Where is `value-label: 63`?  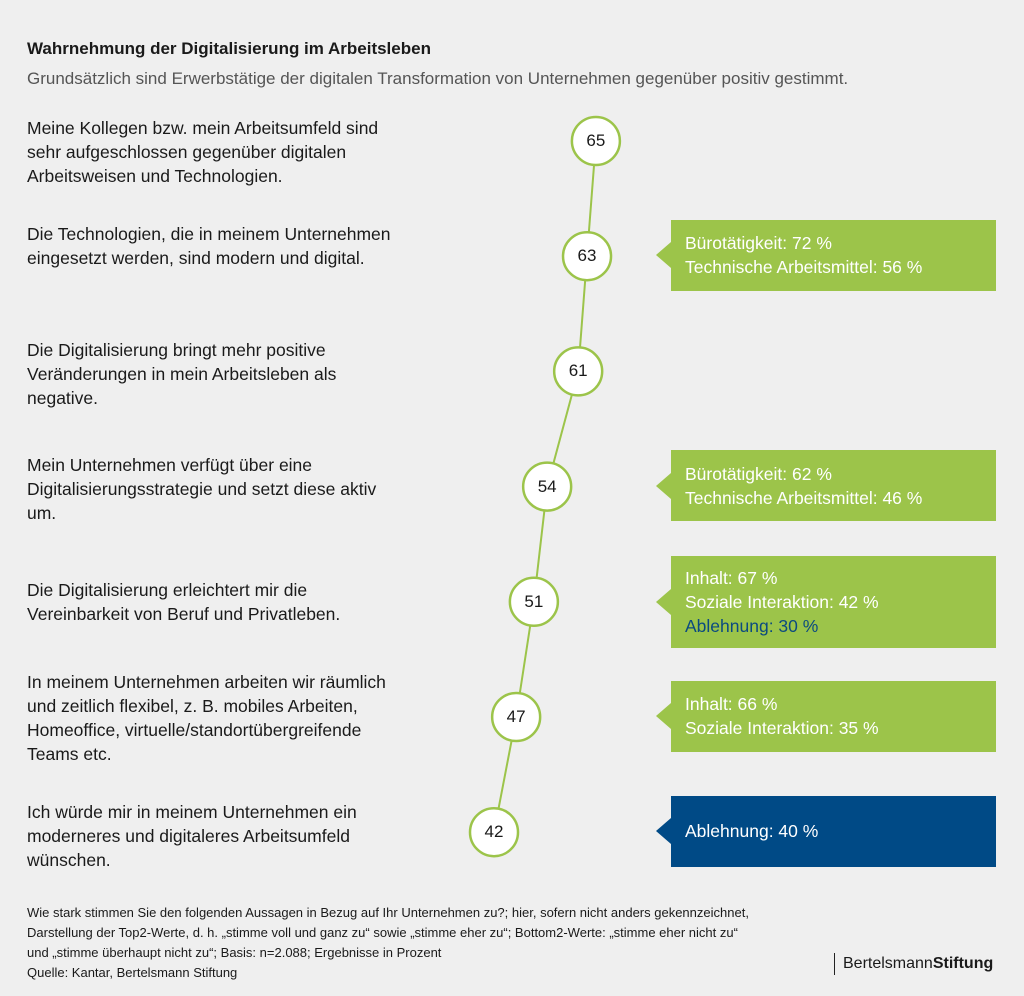
value-label: 63 is located at coordinates (587, 256).